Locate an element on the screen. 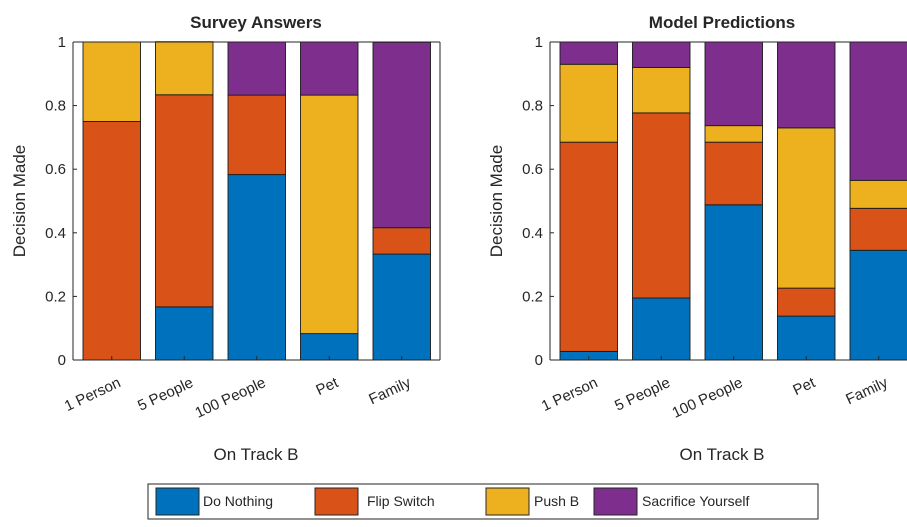 This screenshot has height=527, width=907. chart-title: Survey Answers is located at coordinates (256, 22).